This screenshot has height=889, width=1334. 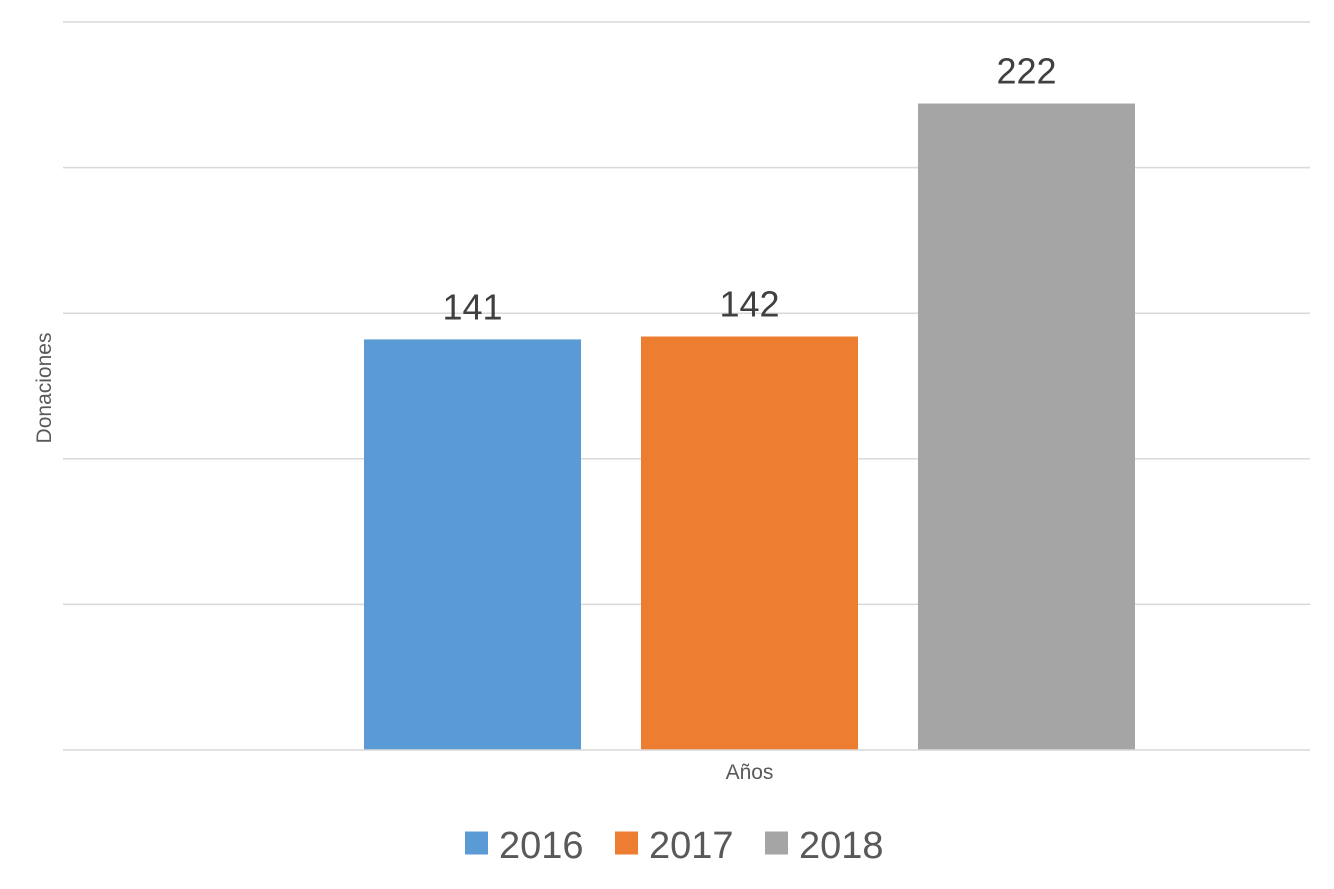 What do you see at coordinates (1026, 71) in the screenshot?
I see `data-label-2018: 222` at bounding box center [1026, 71].